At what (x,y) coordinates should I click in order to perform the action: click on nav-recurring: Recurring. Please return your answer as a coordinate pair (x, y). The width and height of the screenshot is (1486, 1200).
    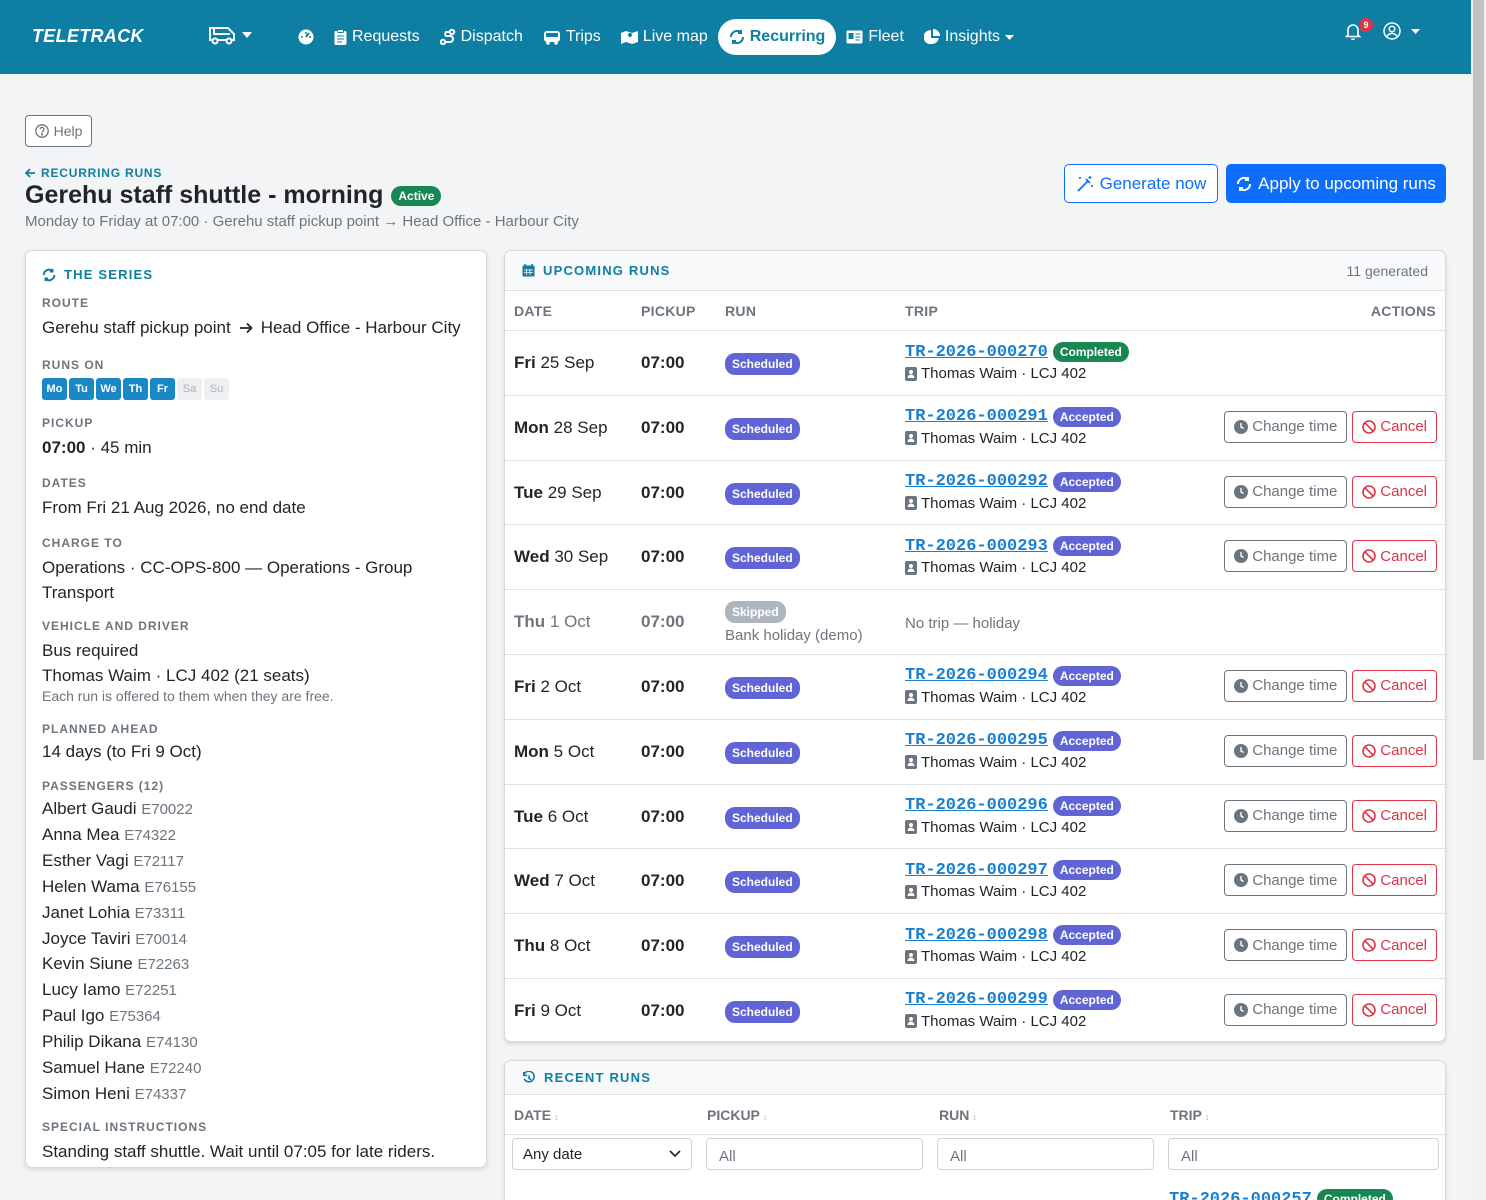
    Looking at the image, I should click on (777, 37).